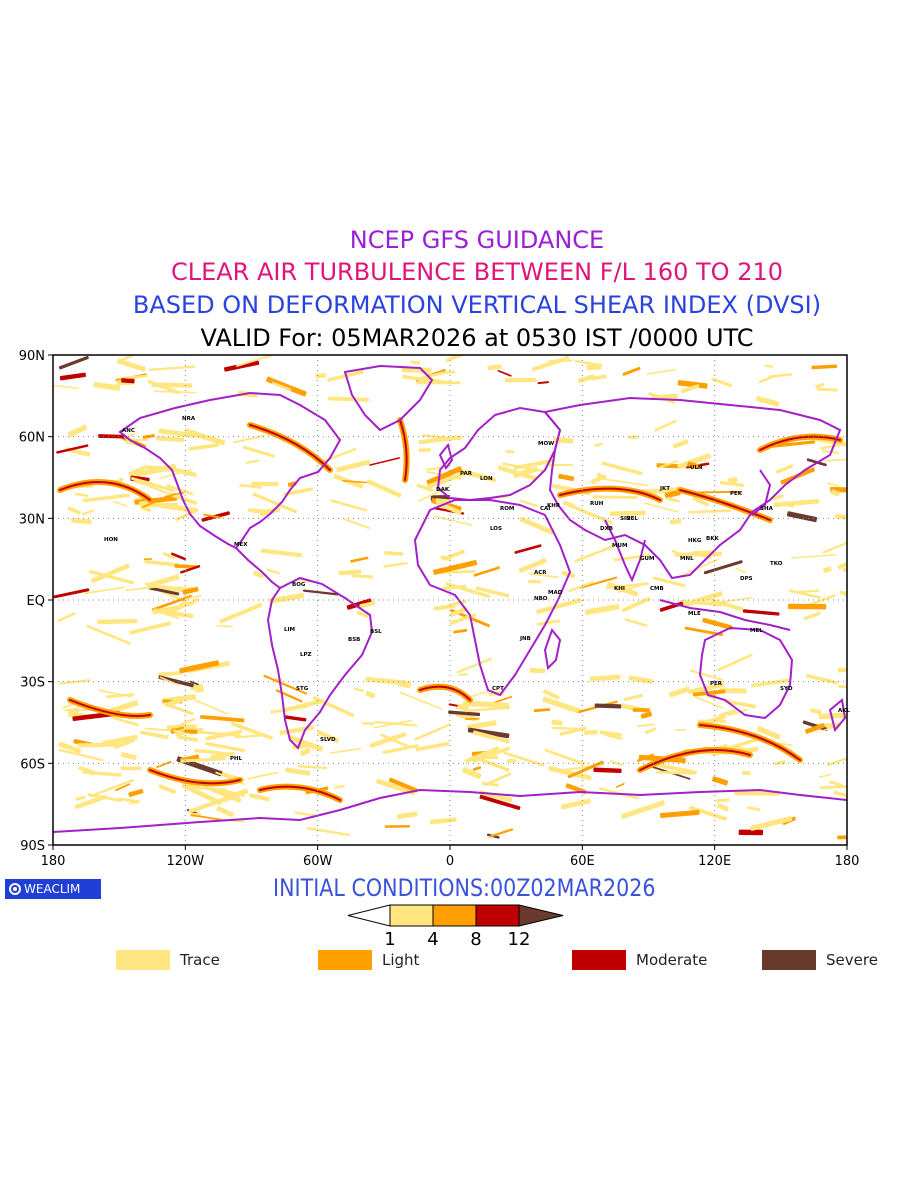 The height and width of the screenshot is (1200, 900). I want to click on colorbar-tick-label: 4, so click(432, 939).